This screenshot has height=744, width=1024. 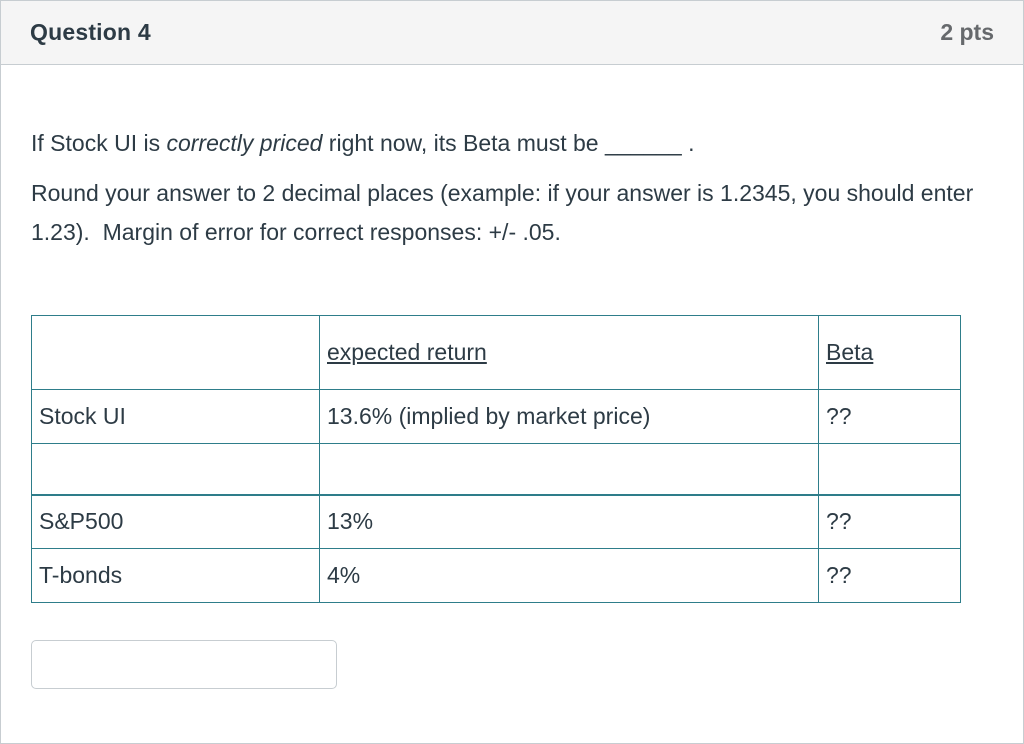 What do you see at coordinates (175, 416) in the screenshot?
I see `cell-label: Stock UI` at bounding box center [175, 416].